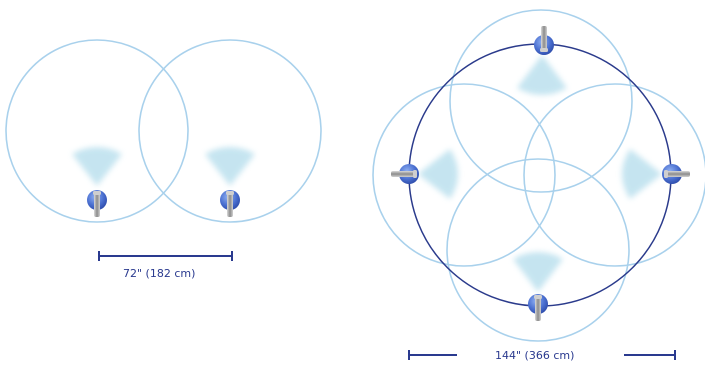 The height and width of the screenshot is (365, 705). What do you see at coordinates (535, 355) in the screenshot?
I see `measurement-label-144-inch: 144" (366 cm)` at bounding box center [535, 355].